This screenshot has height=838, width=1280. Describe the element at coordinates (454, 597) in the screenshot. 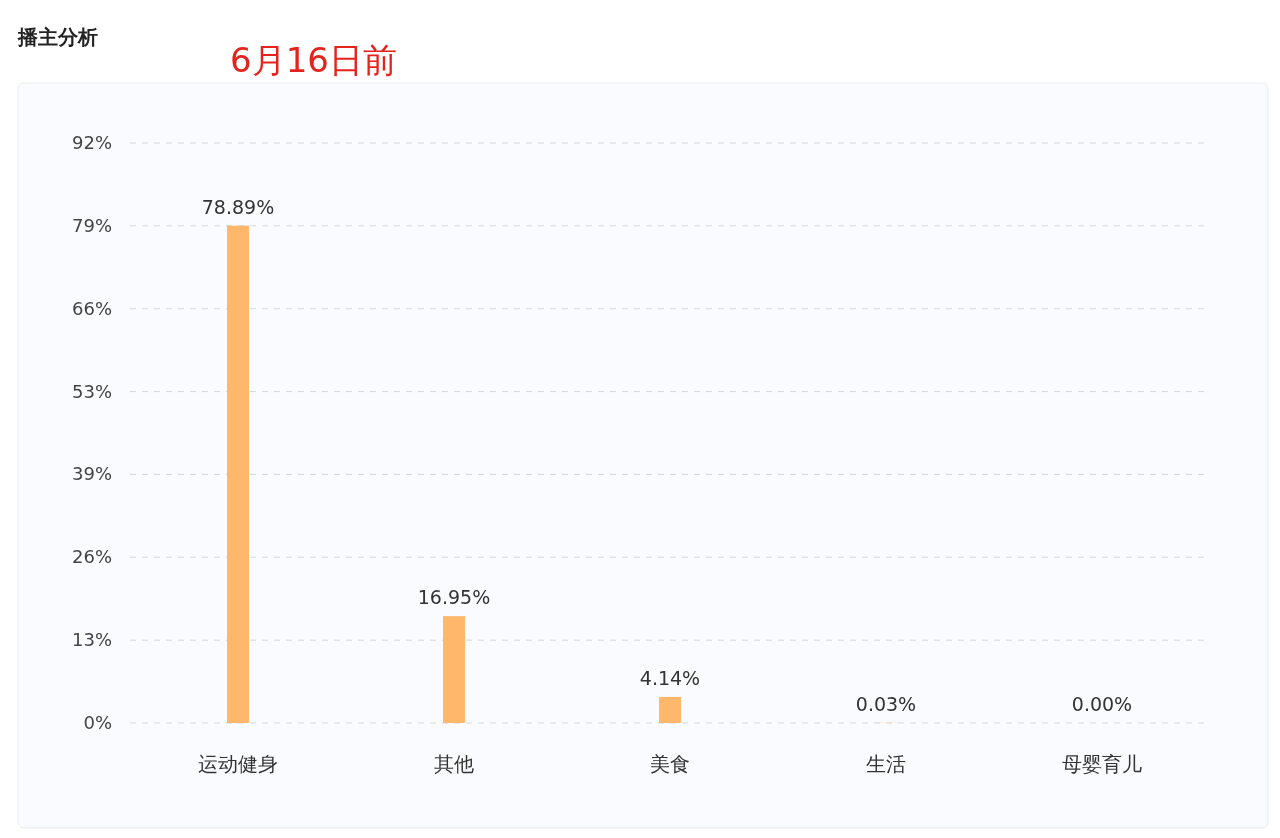

I see `data-label: 16.95%` at that location.